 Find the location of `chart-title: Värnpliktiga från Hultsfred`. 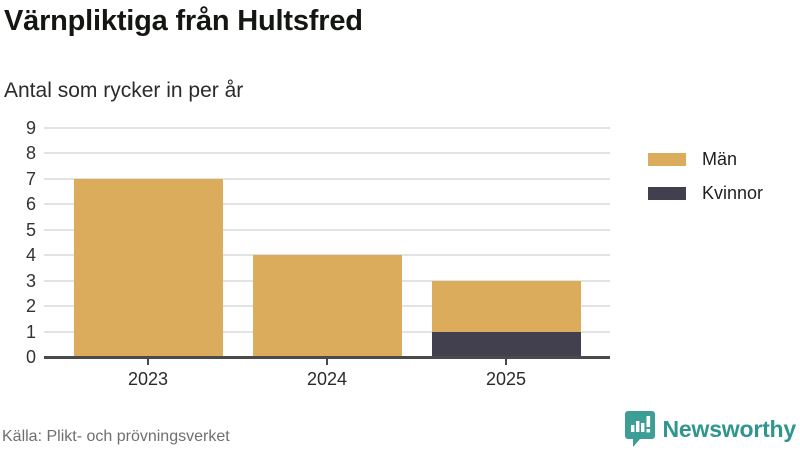

chart-title: Värnpliktiga från Hultsfred is located at coordinates (183, 21).